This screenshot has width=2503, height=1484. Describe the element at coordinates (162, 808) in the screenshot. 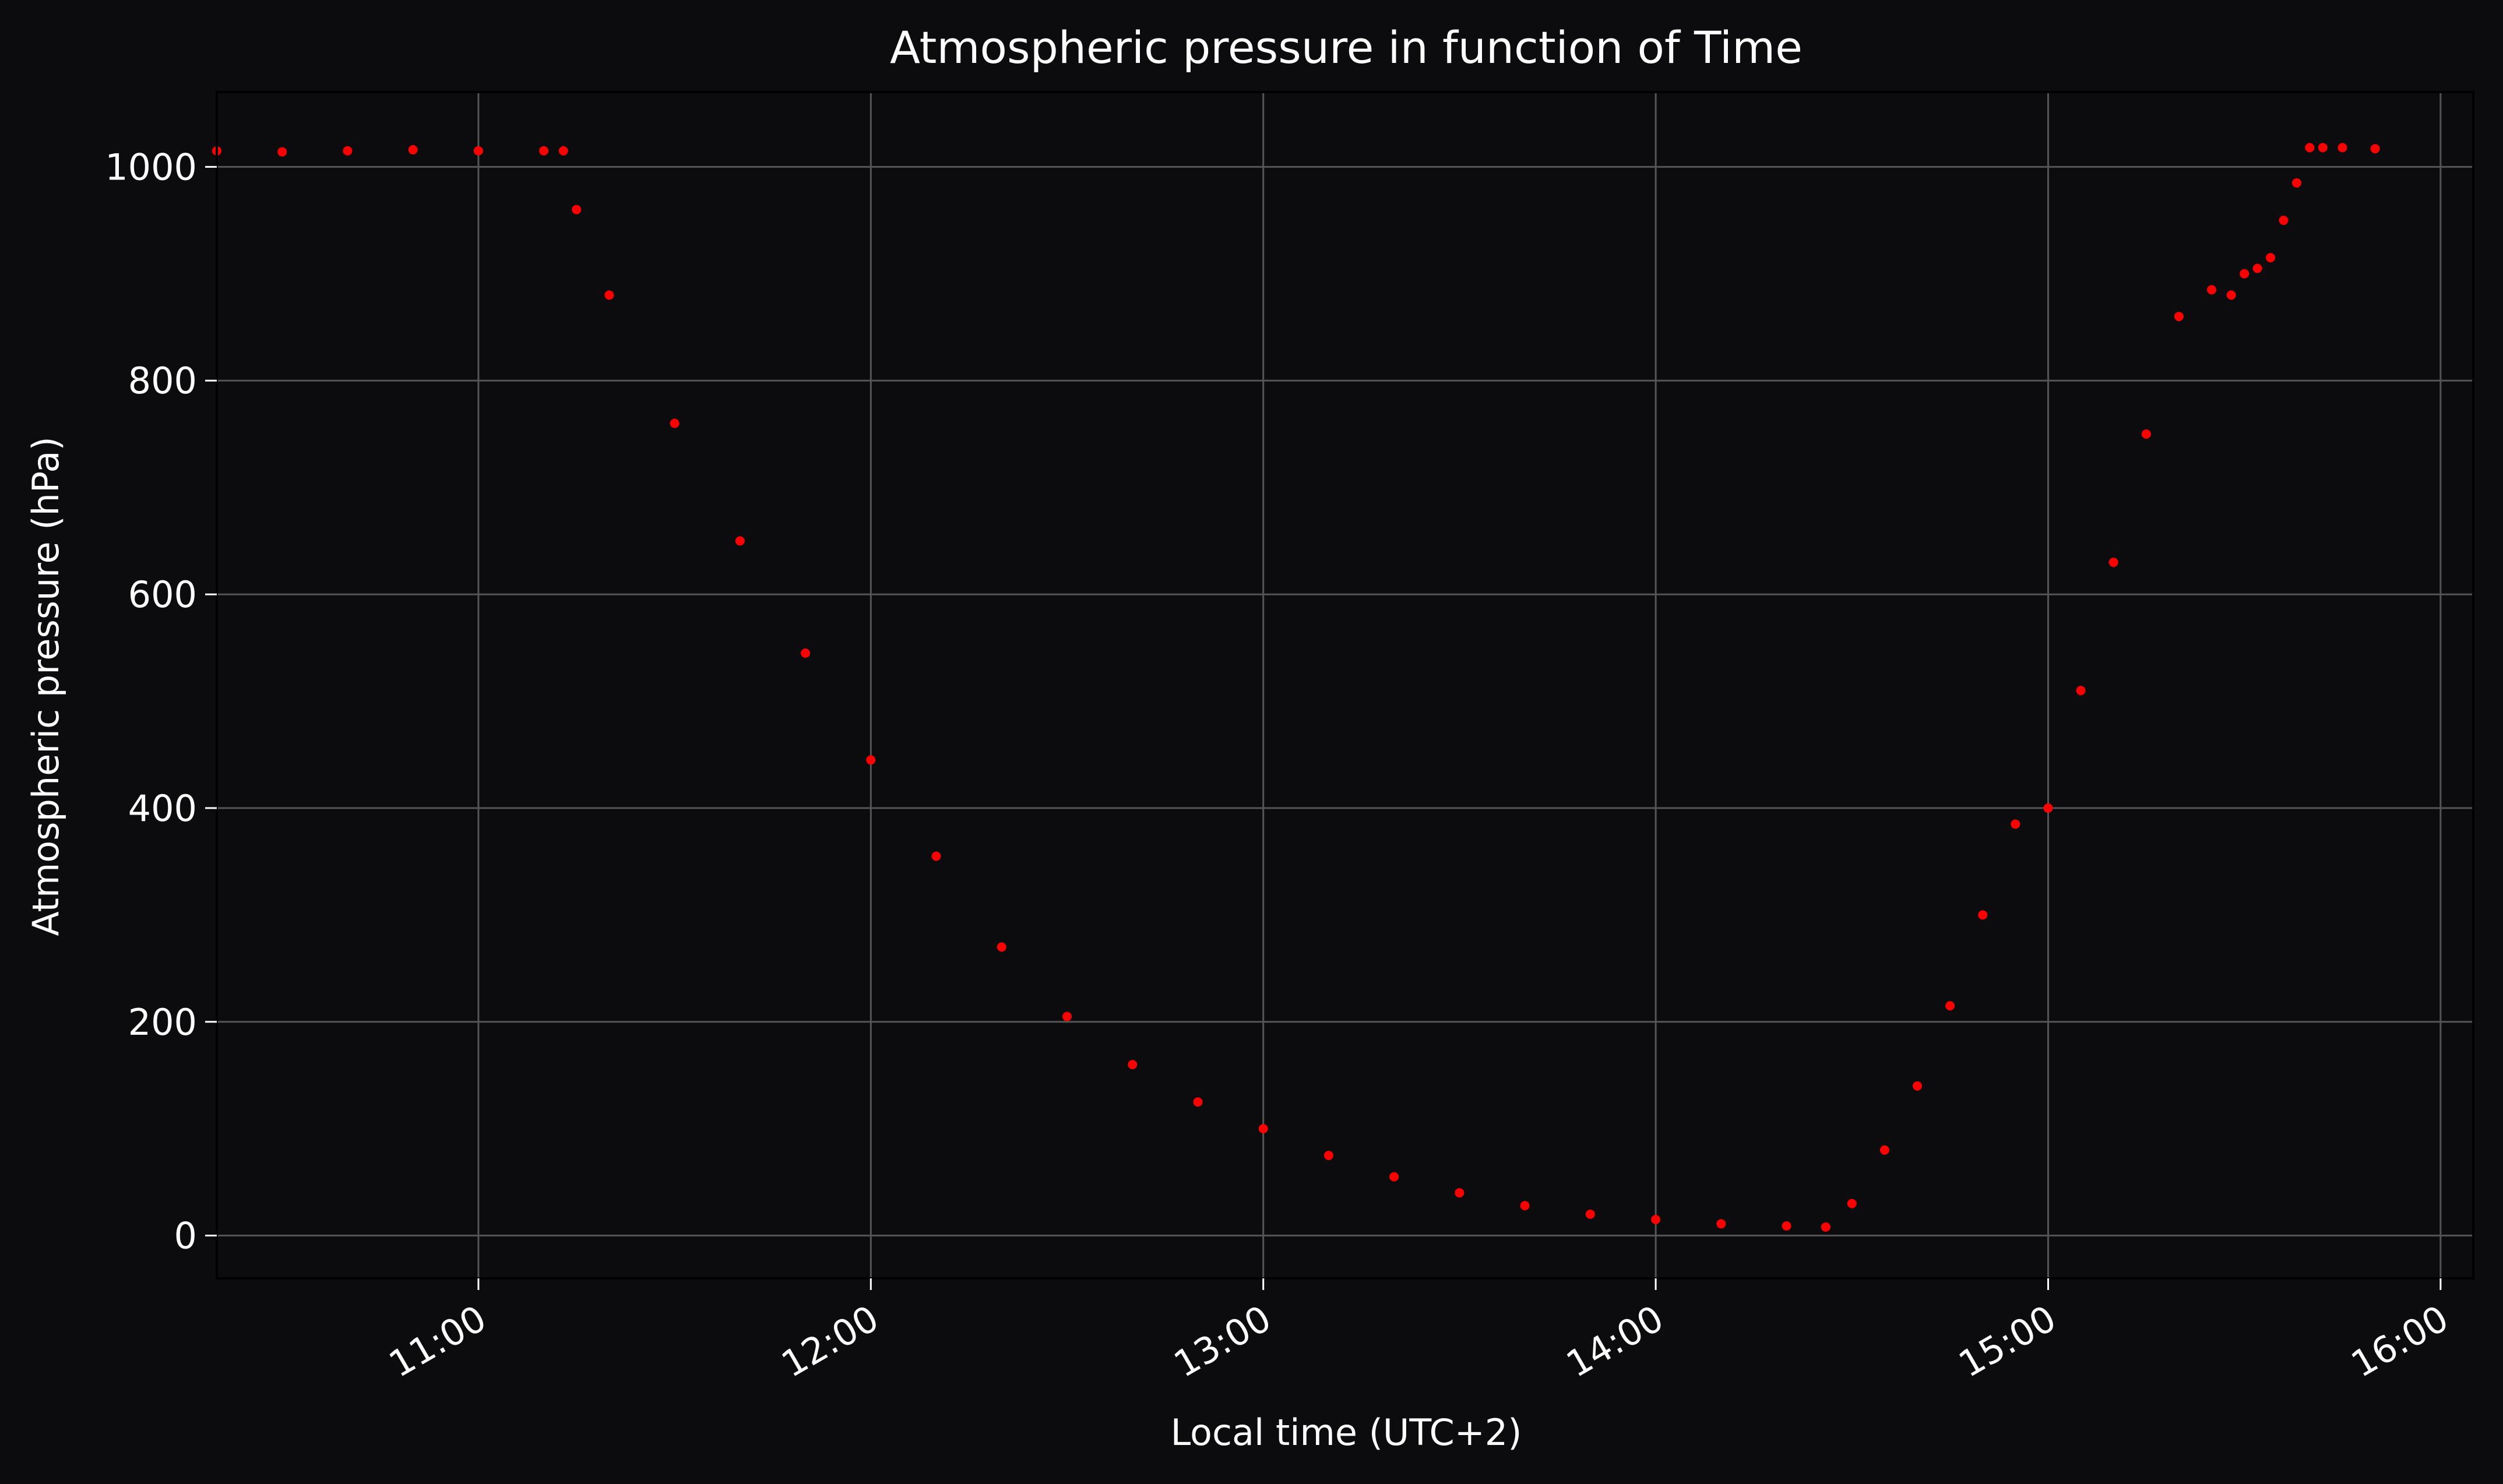

I see `y-tick-label: 400` at that location.